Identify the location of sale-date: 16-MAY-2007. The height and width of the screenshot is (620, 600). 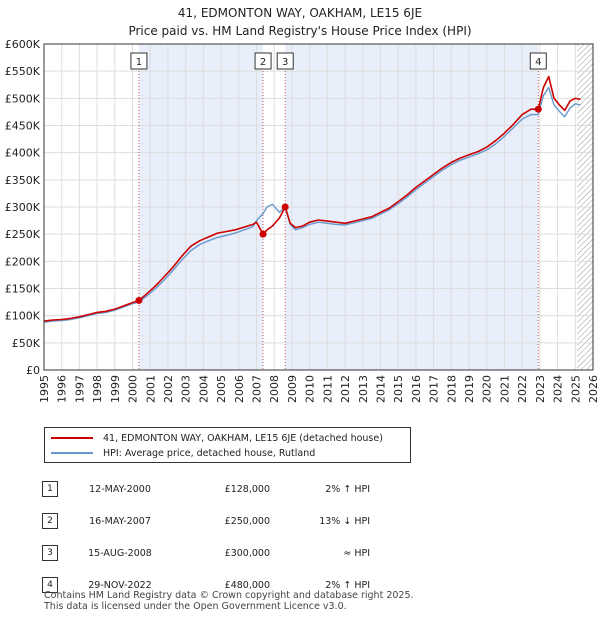
(120, 521).